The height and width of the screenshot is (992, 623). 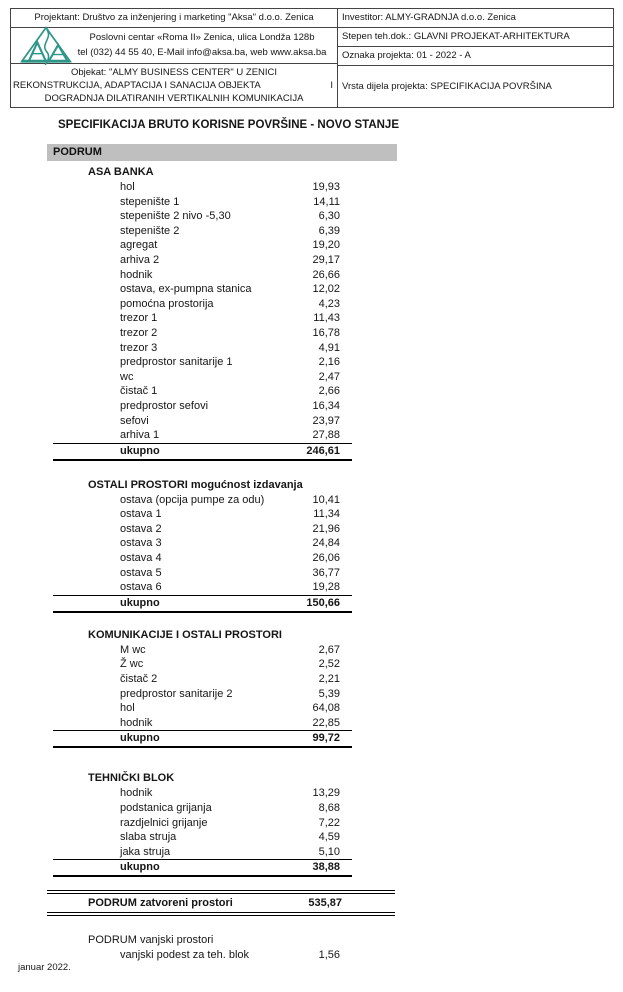 What do you see at coordinates (326, 420) in the screenshot?
I see `row-value: 23,97` at bounding box center [326, 420].